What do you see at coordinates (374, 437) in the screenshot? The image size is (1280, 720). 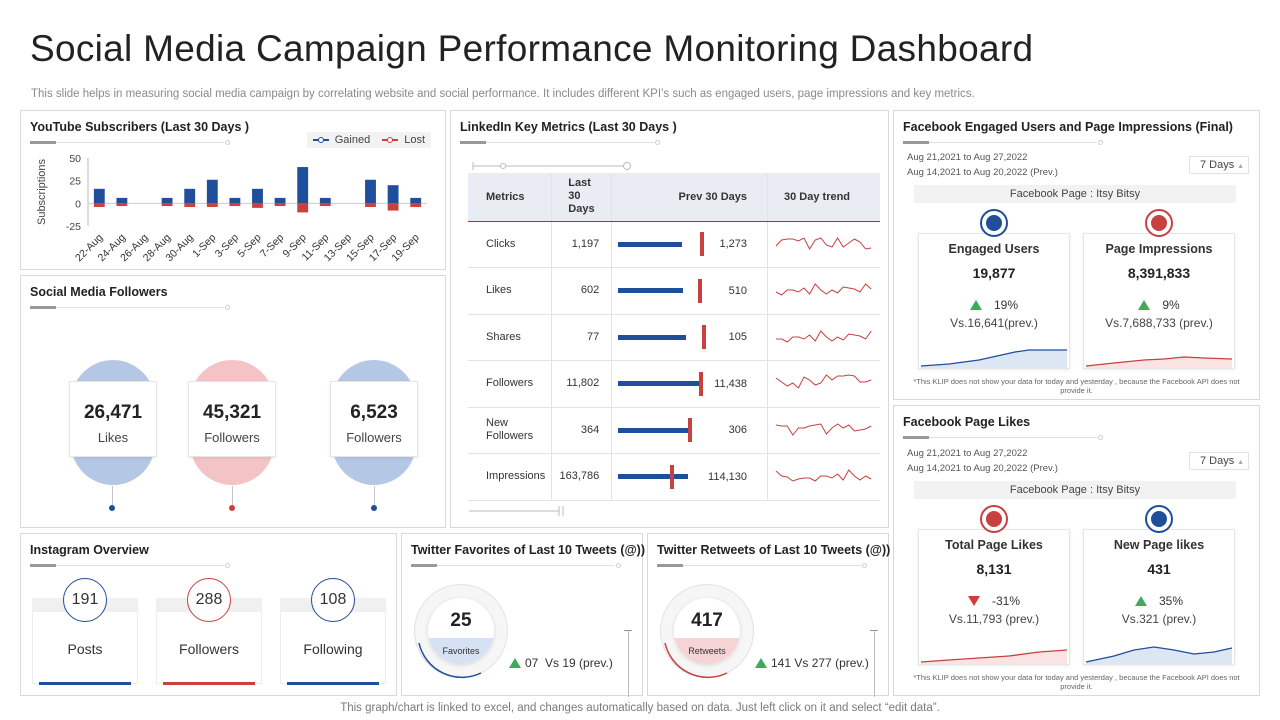 I see `follower-followers-2-label: Followers` at bounding box center [374, 437].